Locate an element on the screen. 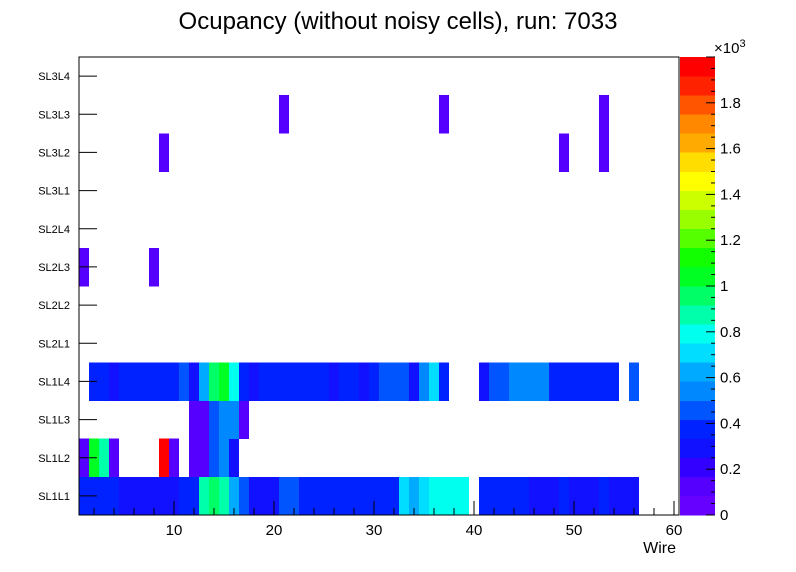 The width and height of the screenshot is (796, 572). color-palette-legend is located at coordinates (697, 286).